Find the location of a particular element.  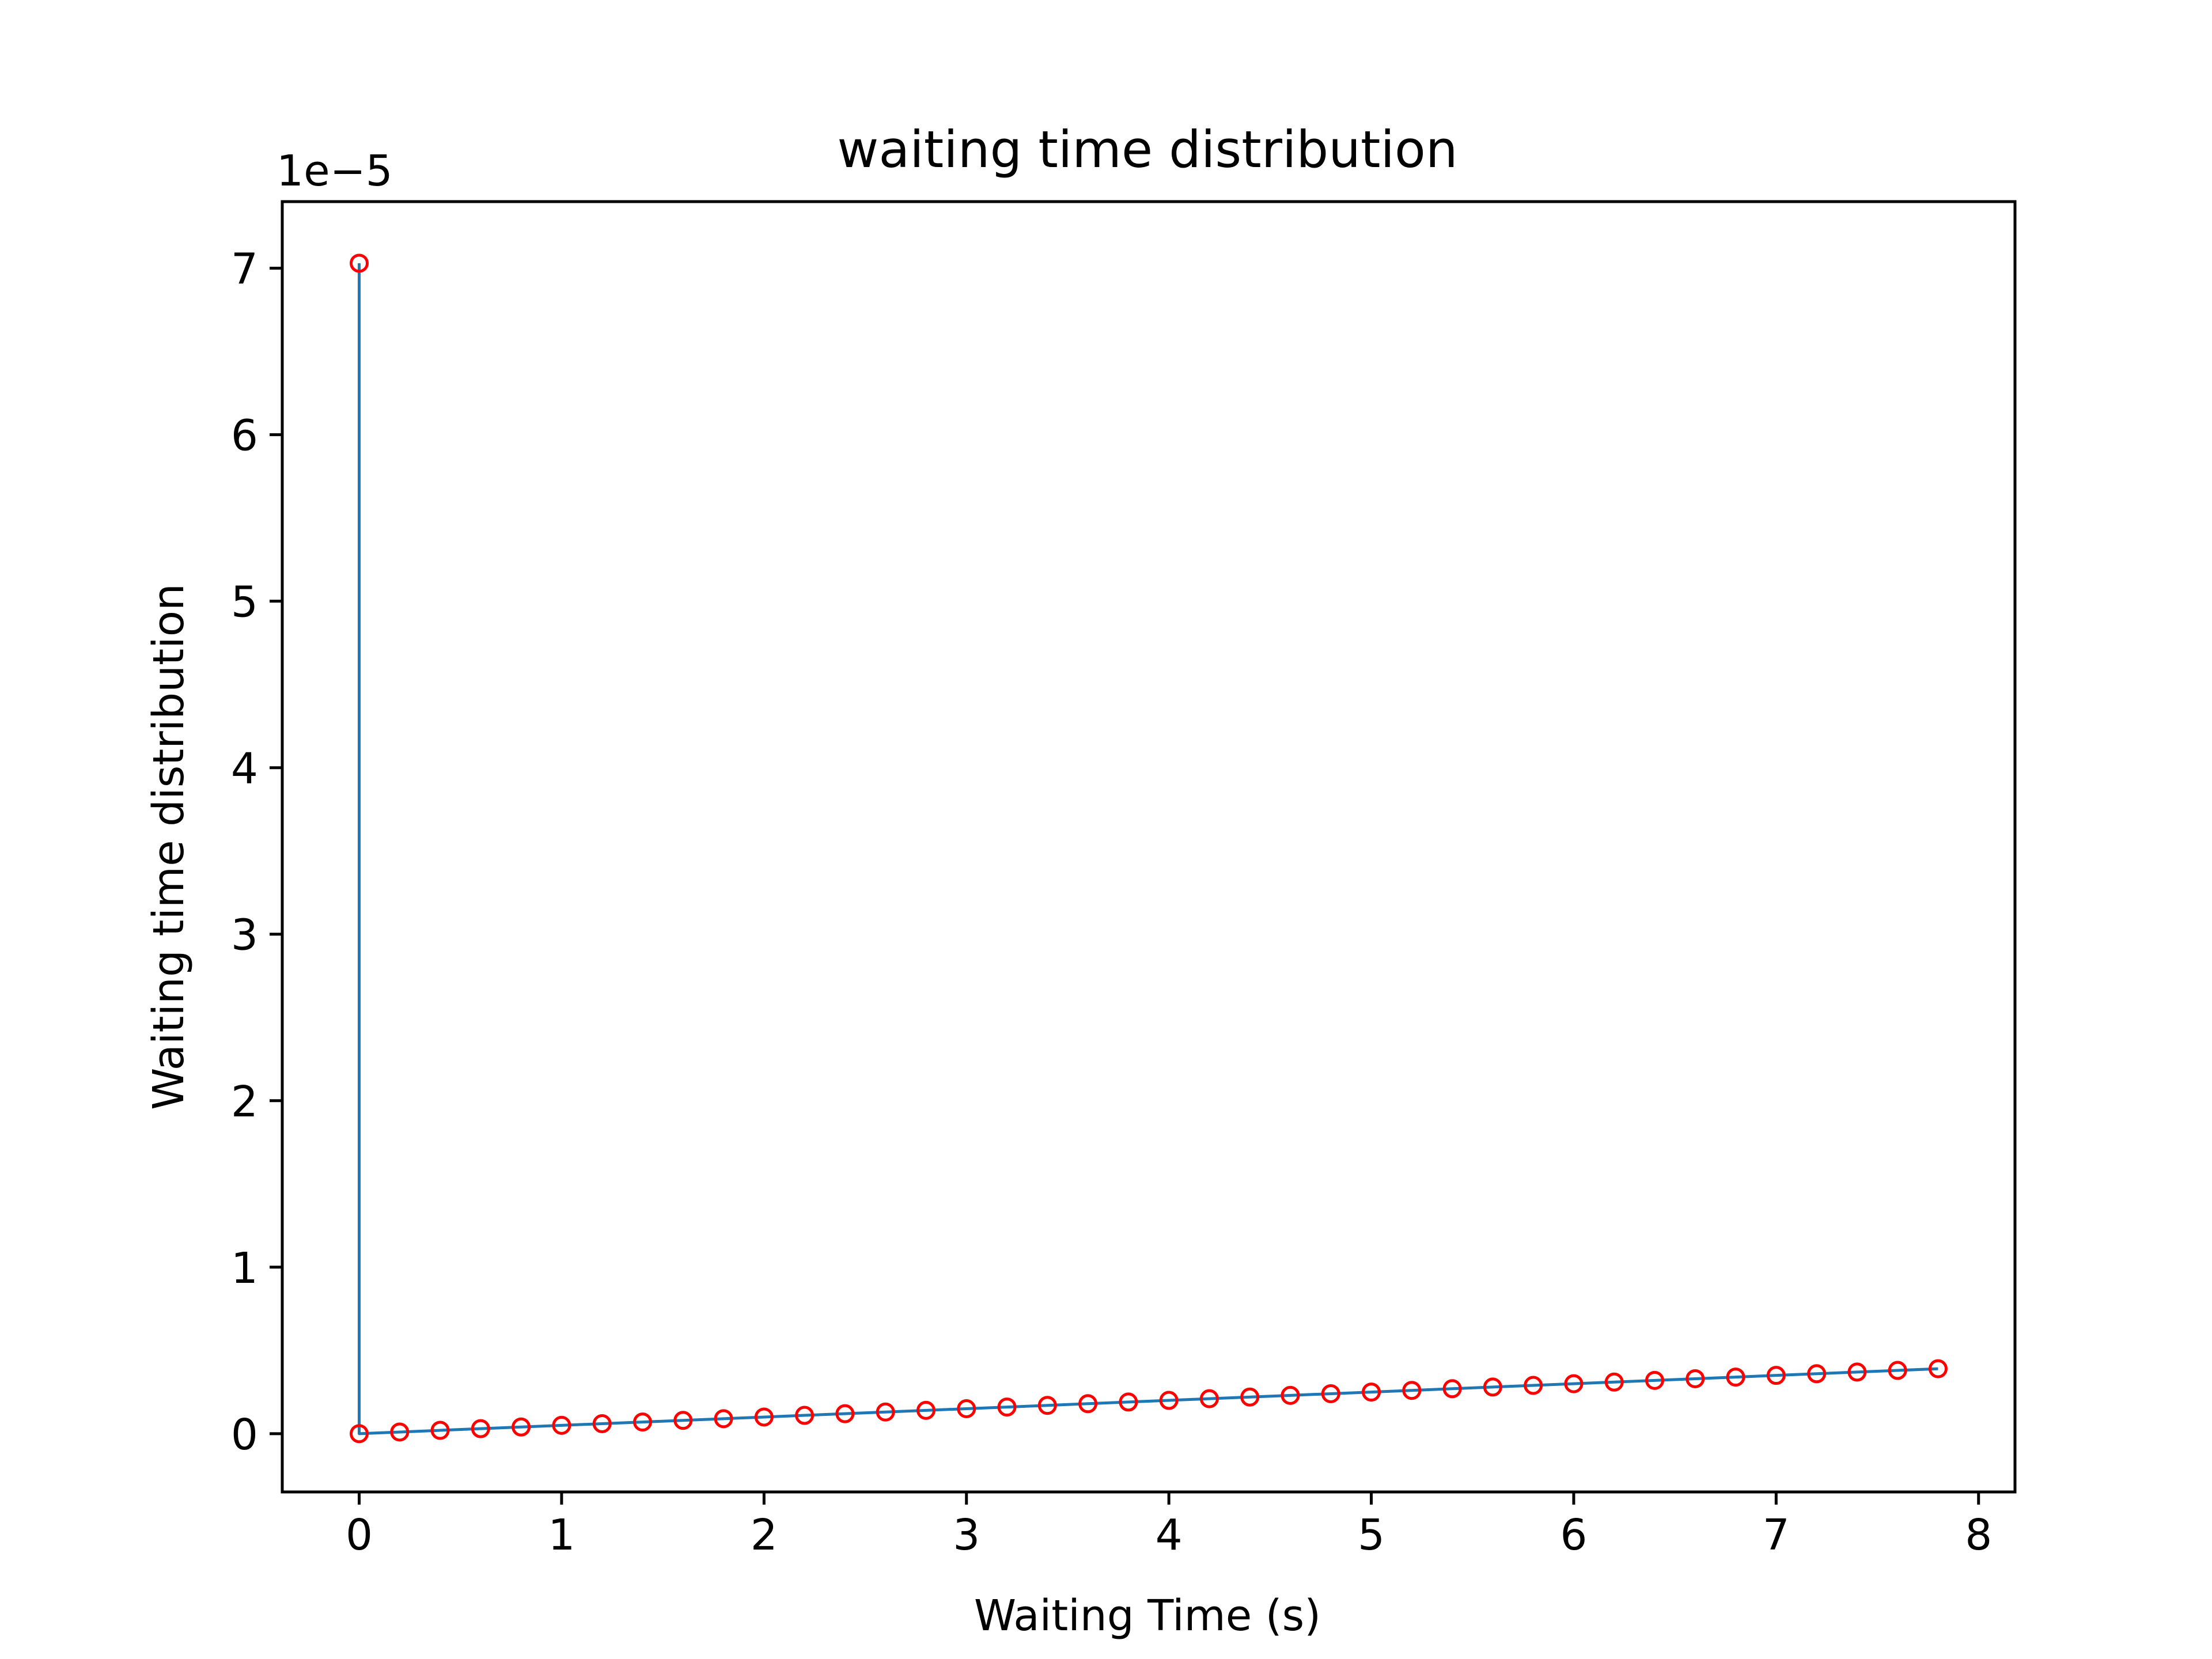

x-tick-label: 5 is located at coordinates (1371, 1535).